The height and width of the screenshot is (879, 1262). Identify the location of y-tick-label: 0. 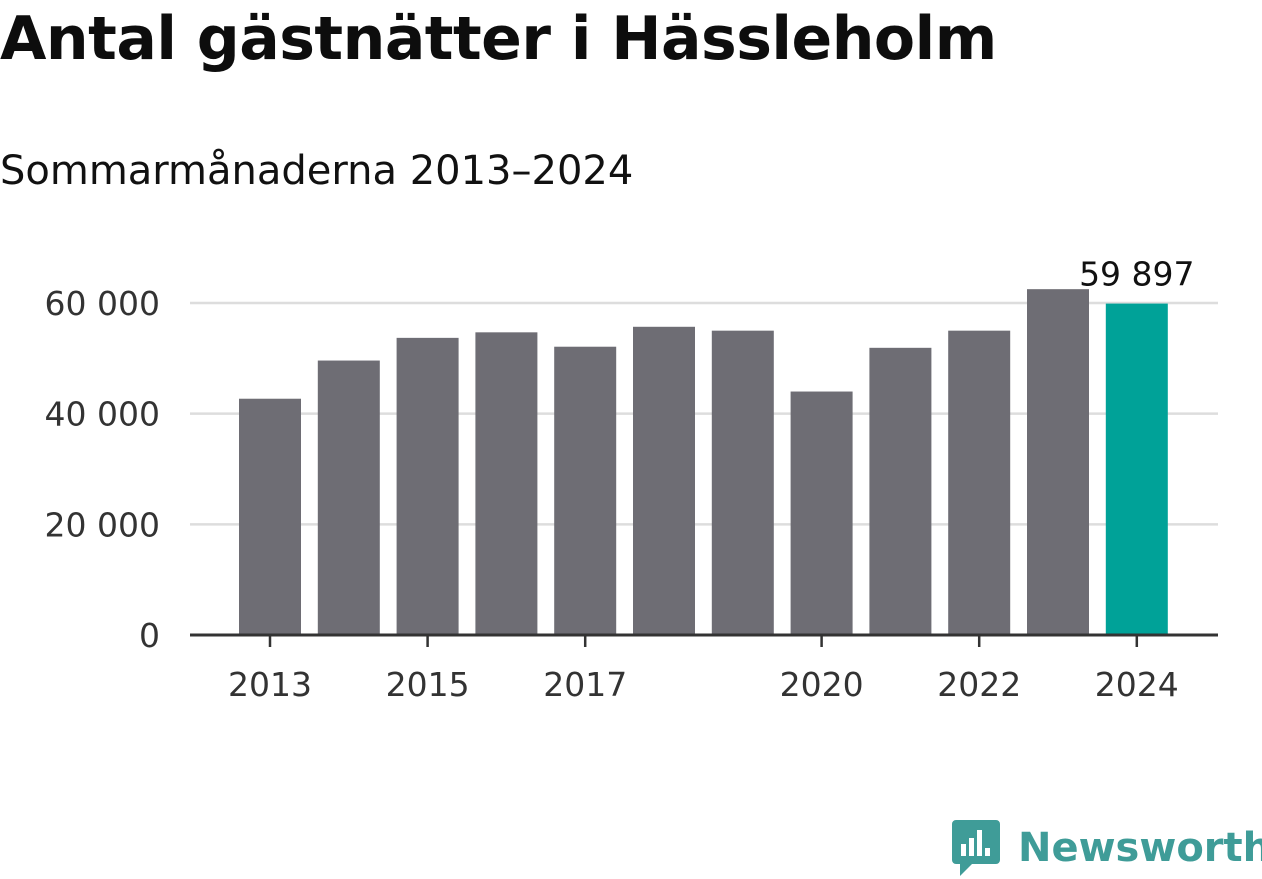
(149, 635).